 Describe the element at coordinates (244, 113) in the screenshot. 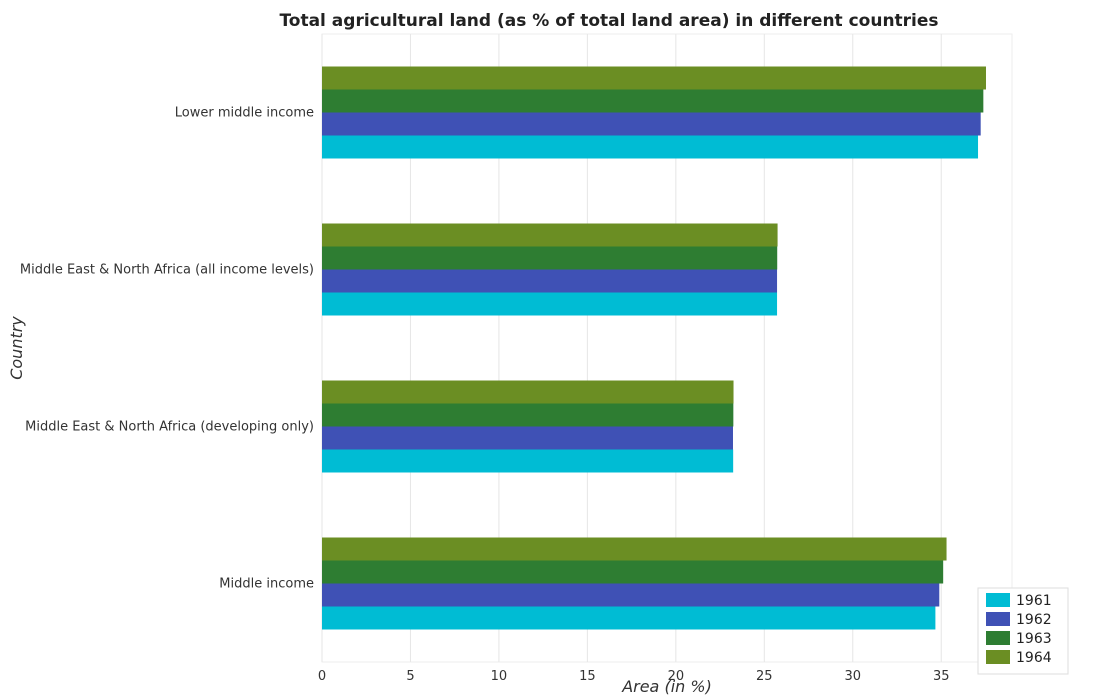

I see `y-category-label: Lower middle income` at that location.